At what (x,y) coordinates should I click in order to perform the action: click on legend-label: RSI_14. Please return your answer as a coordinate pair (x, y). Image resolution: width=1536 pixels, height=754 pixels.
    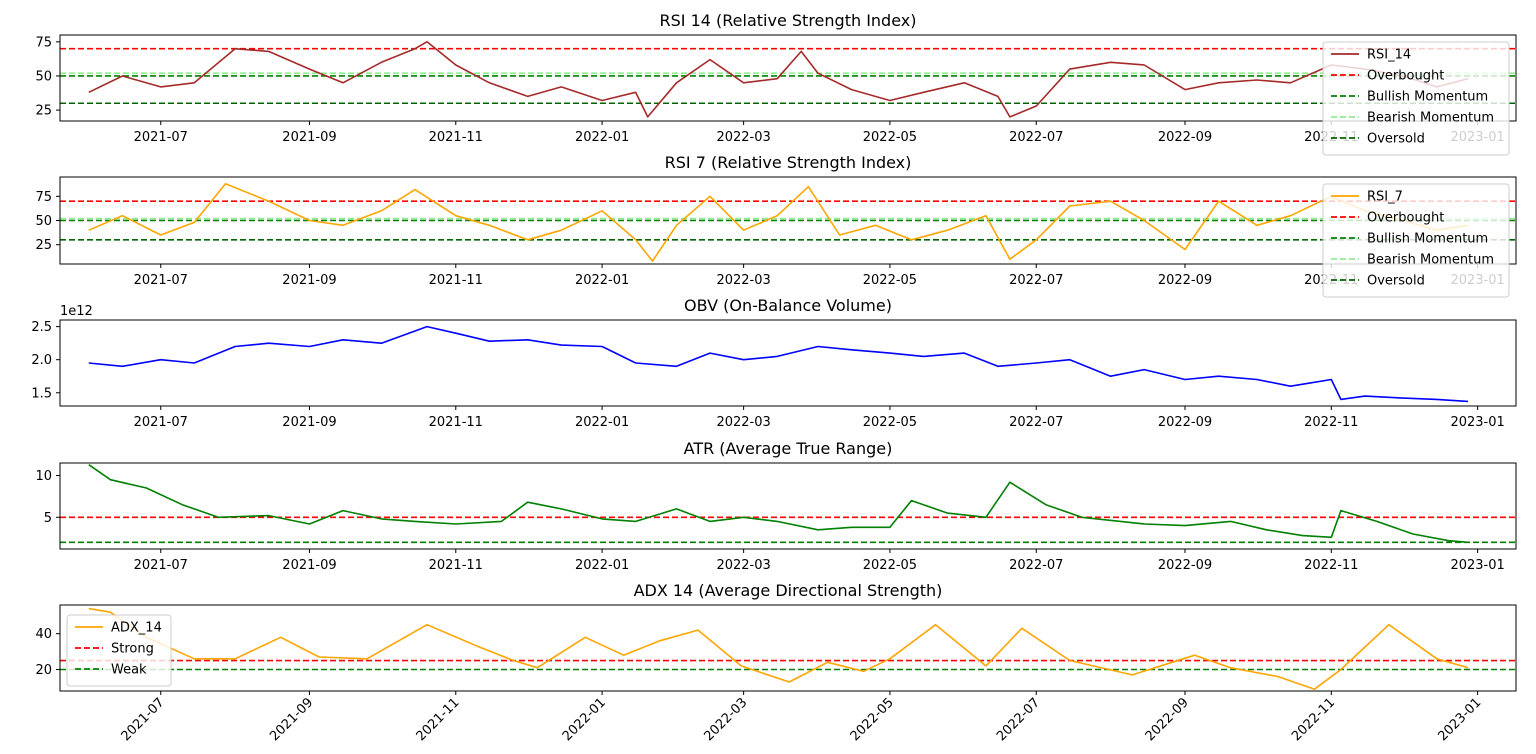
    Looking at the image, I should click on (1389, 55).